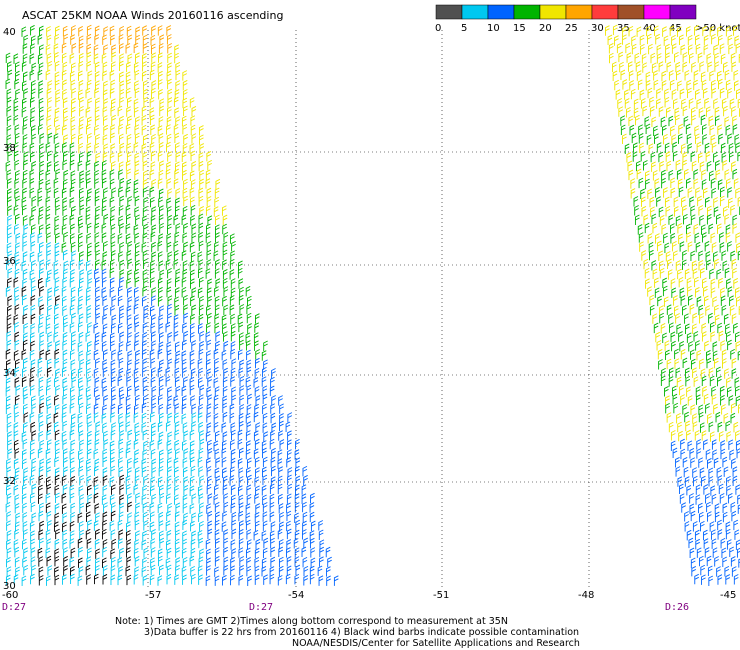 This screenshot has height=650, width=740. I want to click on legend-swatch, so click(527, 12).